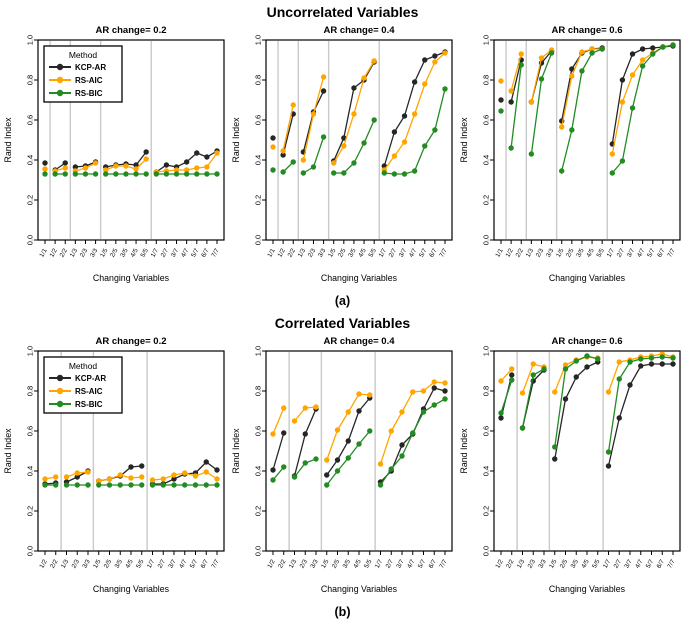  Describe the element at coordinates (342, 12) in the screenshot. I see `section-title-uncorrelated: Uncorrelated Variables` at that location.